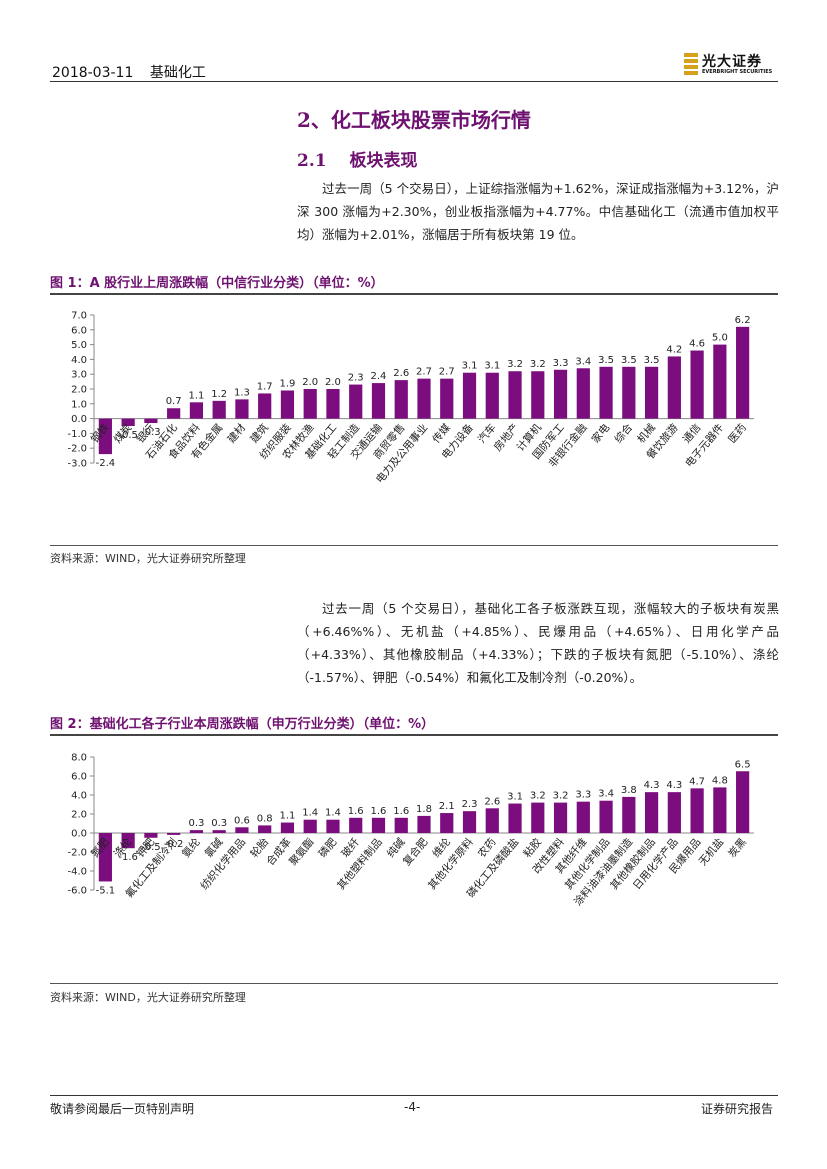 The width and height of the screenshot is (827, 1169). What do you see at coordinates (128, 857) in the screenshot?
I see `fig2-data-label: -1.6` at bounding box center [128, 857].